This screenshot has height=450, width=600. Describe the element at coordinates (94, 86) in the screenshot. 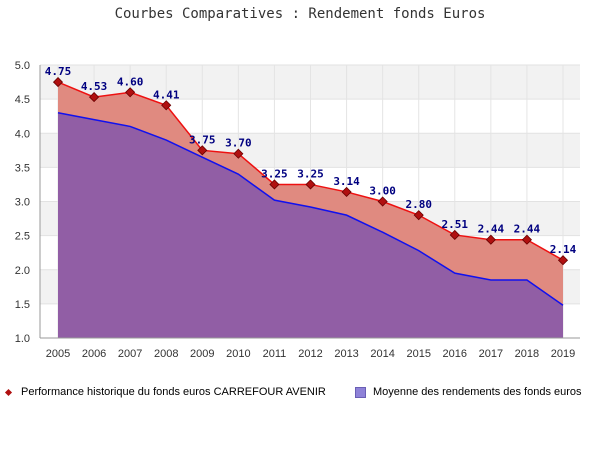

I see `data-label: 4.53` at that location.